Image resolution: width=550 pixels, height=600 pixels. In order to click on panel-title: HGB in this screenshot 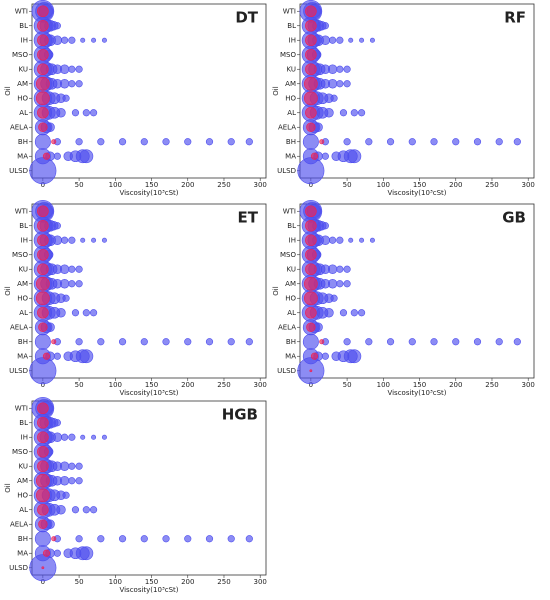, I will do `click(240, 415)`.